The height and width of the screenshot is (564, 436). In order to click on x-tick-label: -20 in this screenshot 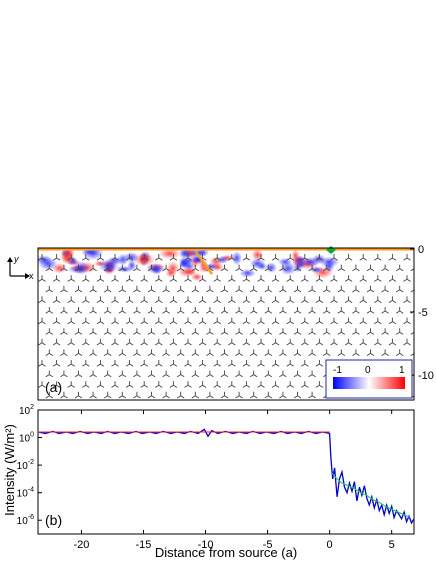, I will do `click(81, 545)`.